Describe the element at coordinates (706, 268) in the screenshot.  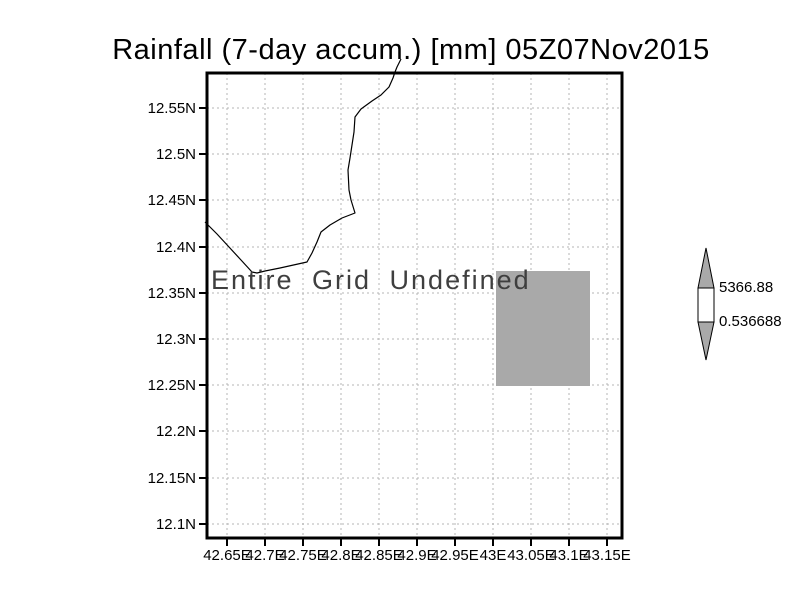
I see `colorbar-top-arrow` at that location.